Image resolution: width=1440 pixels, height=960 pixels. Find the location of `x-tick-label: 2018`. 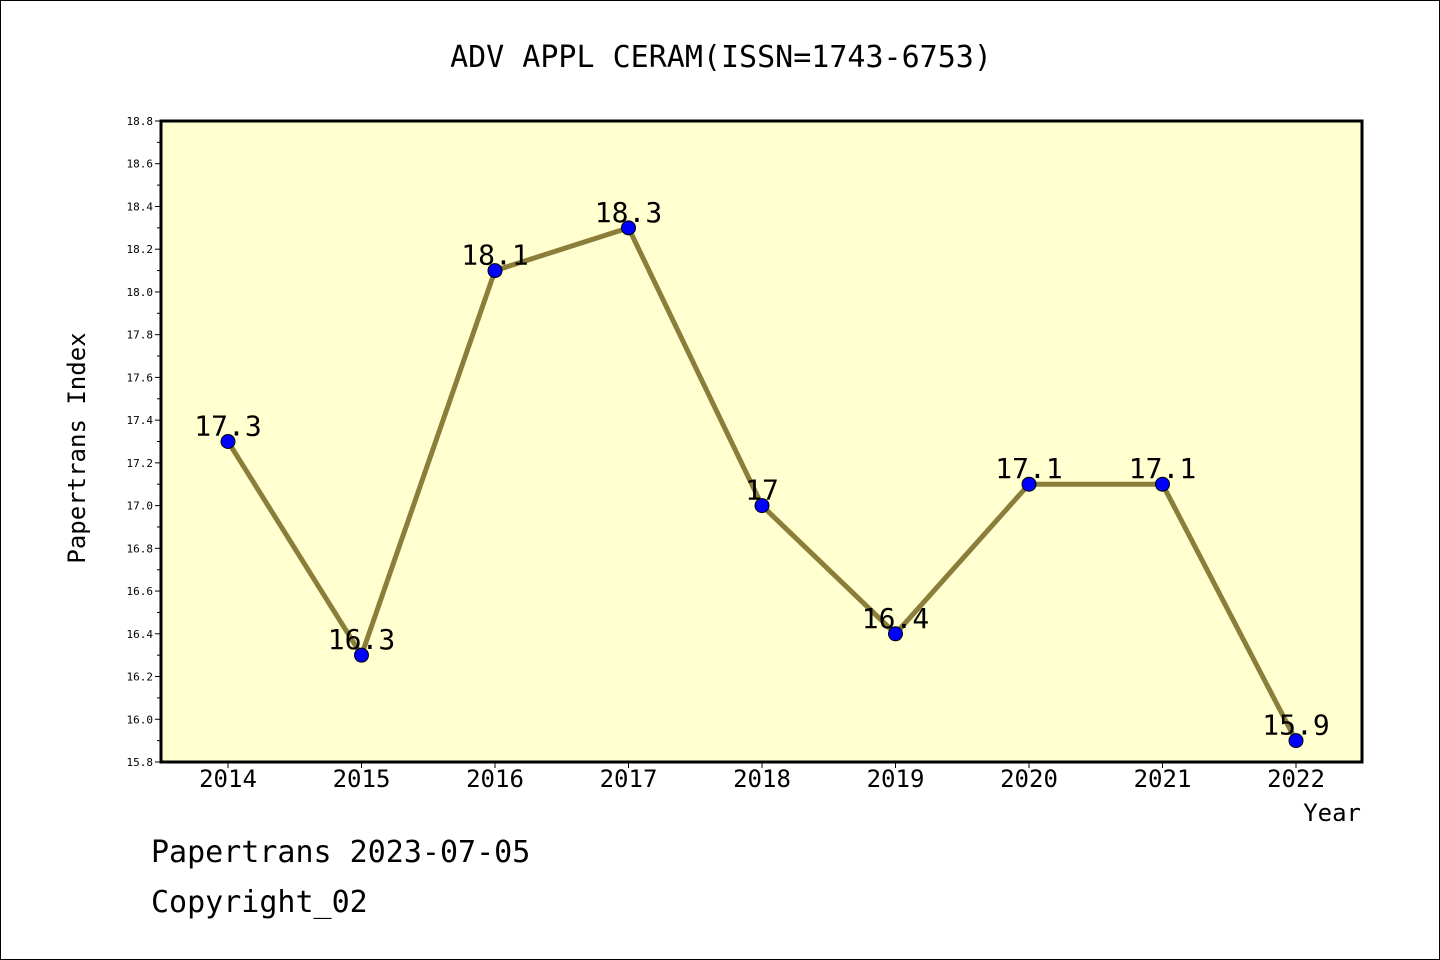

x-tick-label: 2018 is located at coordinates (762, 779).